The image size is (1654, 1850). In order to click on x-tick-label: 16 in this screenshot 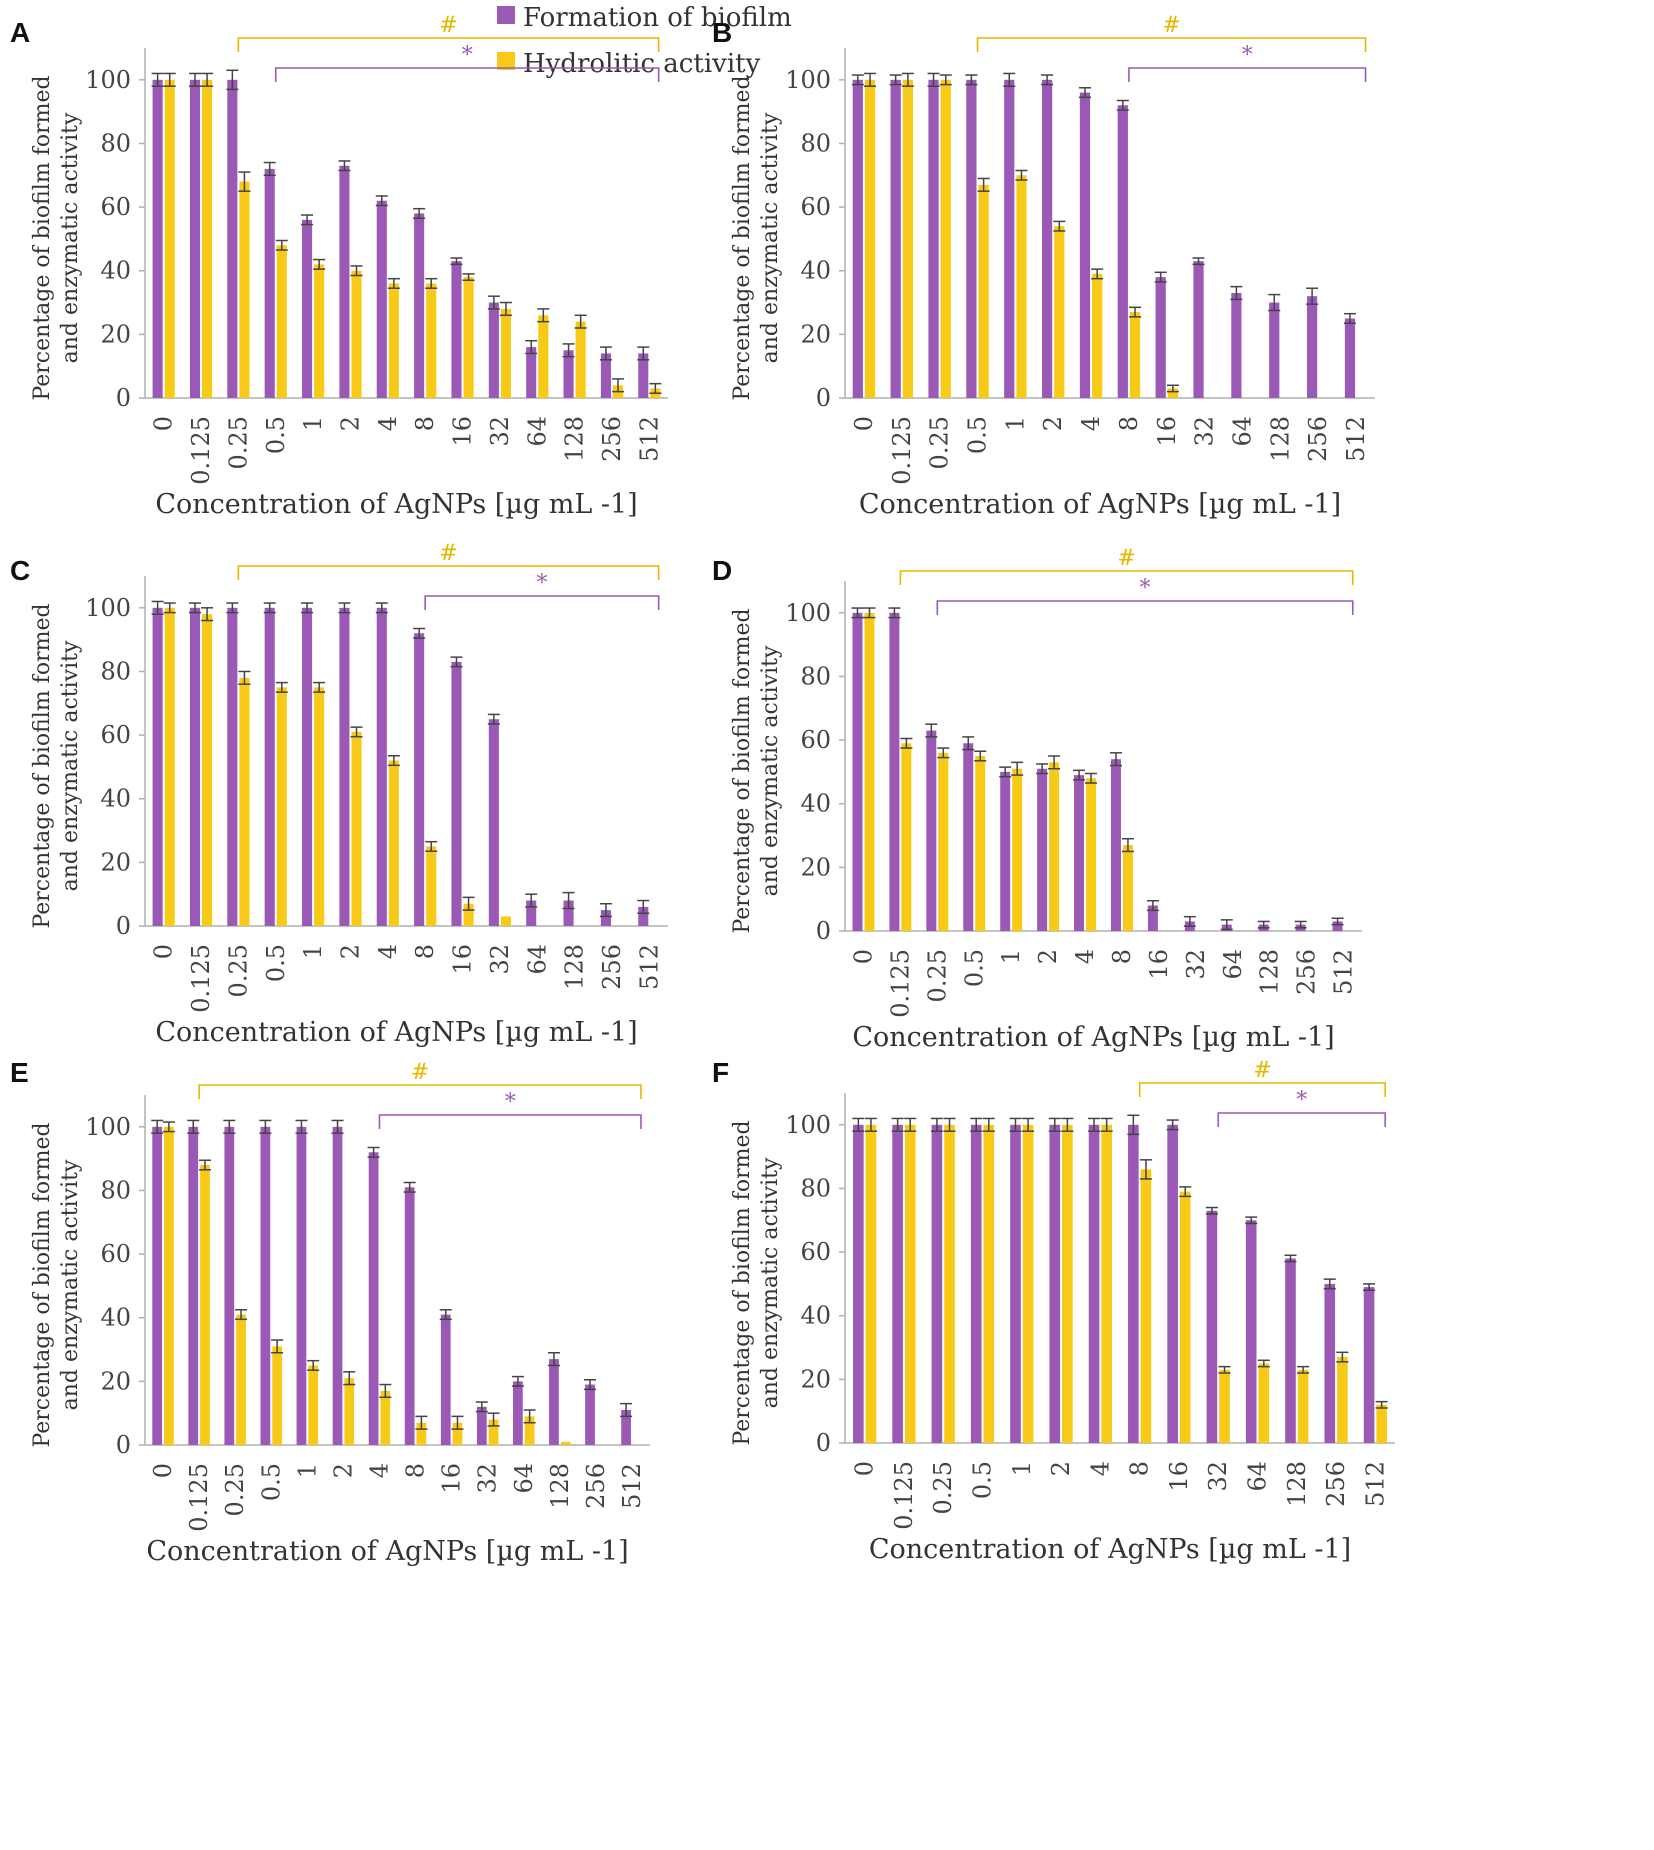, I will do `click(452, 1478)`.